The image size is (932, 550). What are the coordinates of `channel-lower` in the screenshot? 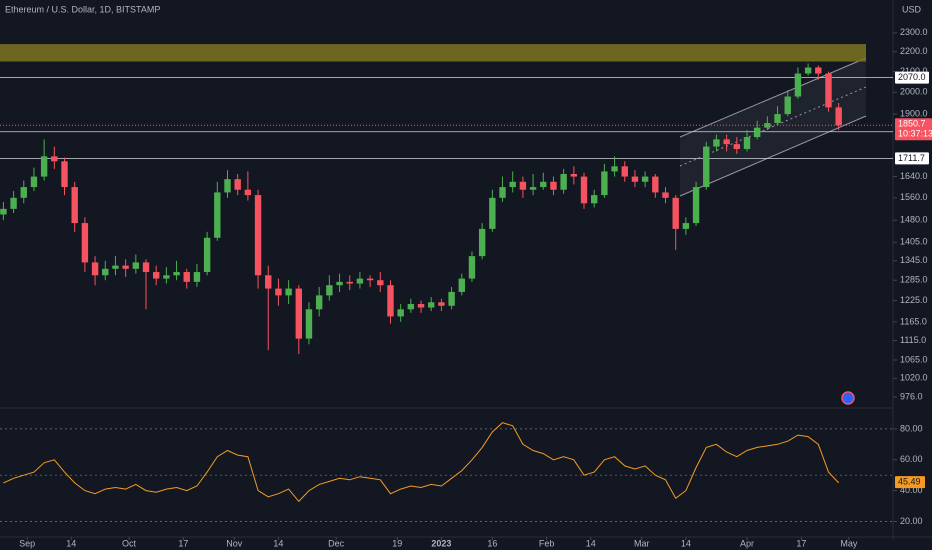 It's located at (773, 156).